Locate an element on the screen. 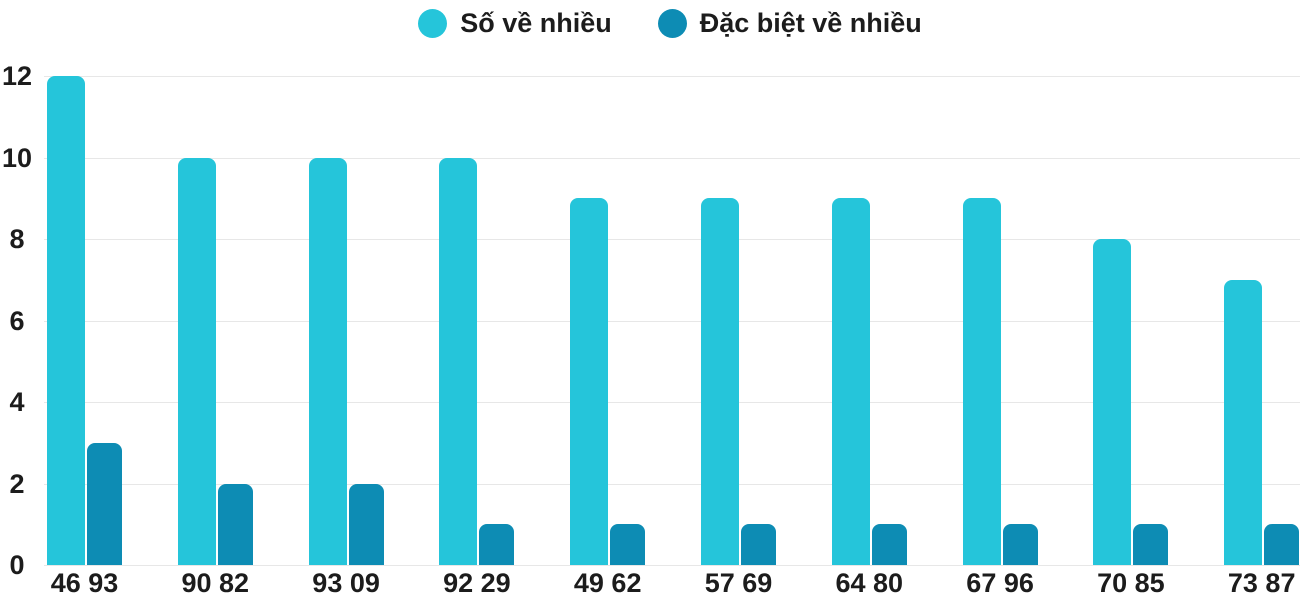 The height and width of the screenshot is (600, 1300). legend-label: Số về nhiều is located at coordinates (536, 23).